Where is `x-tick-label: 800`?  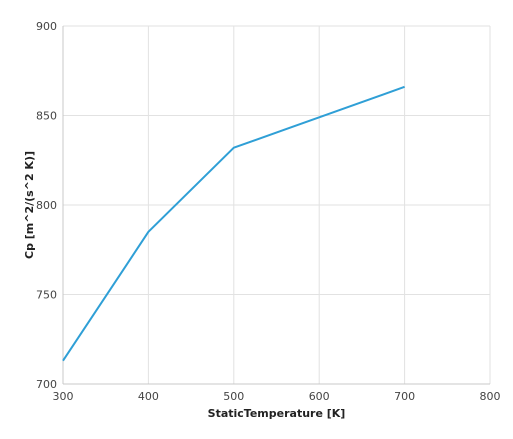
x-tick-label: 800 is located at coordinates (490, 396).